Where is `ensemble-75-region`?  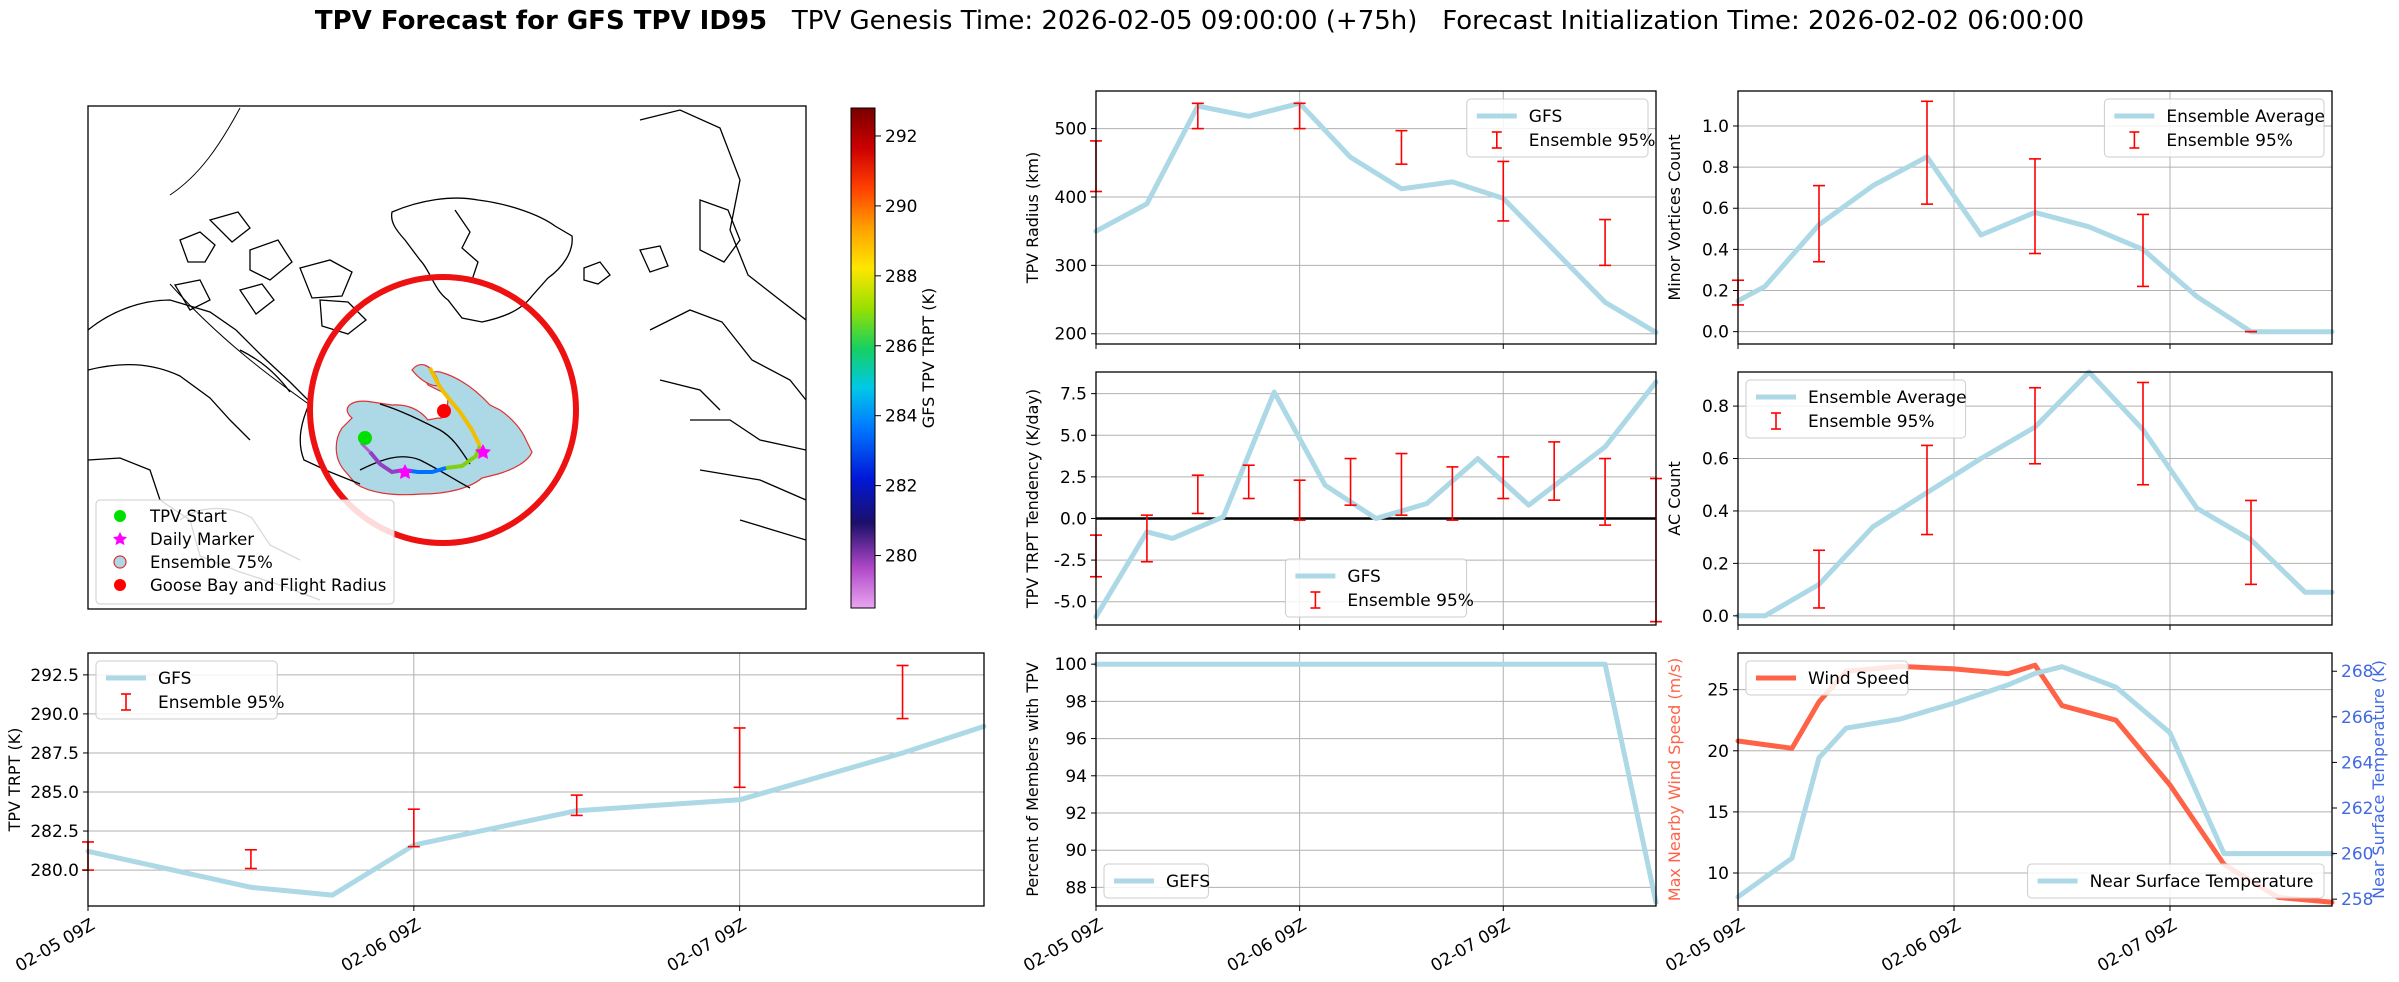 ensemble-75-region is located at coordinates (434, 433).